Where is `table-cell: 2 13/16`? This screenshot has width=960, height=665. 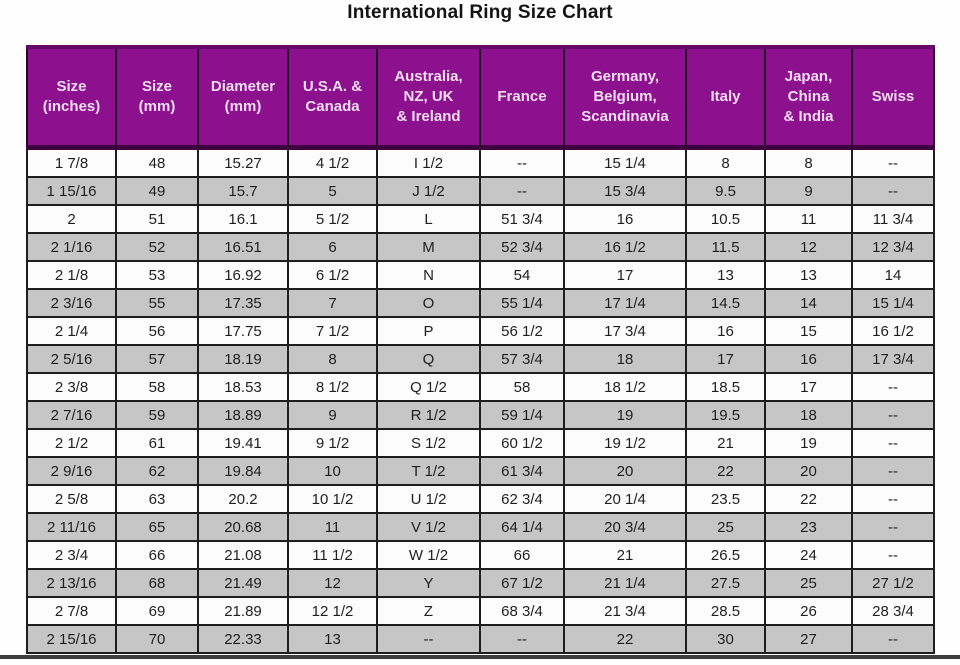 table-cell: 2 13/16 is located at coordinates (71, 583).